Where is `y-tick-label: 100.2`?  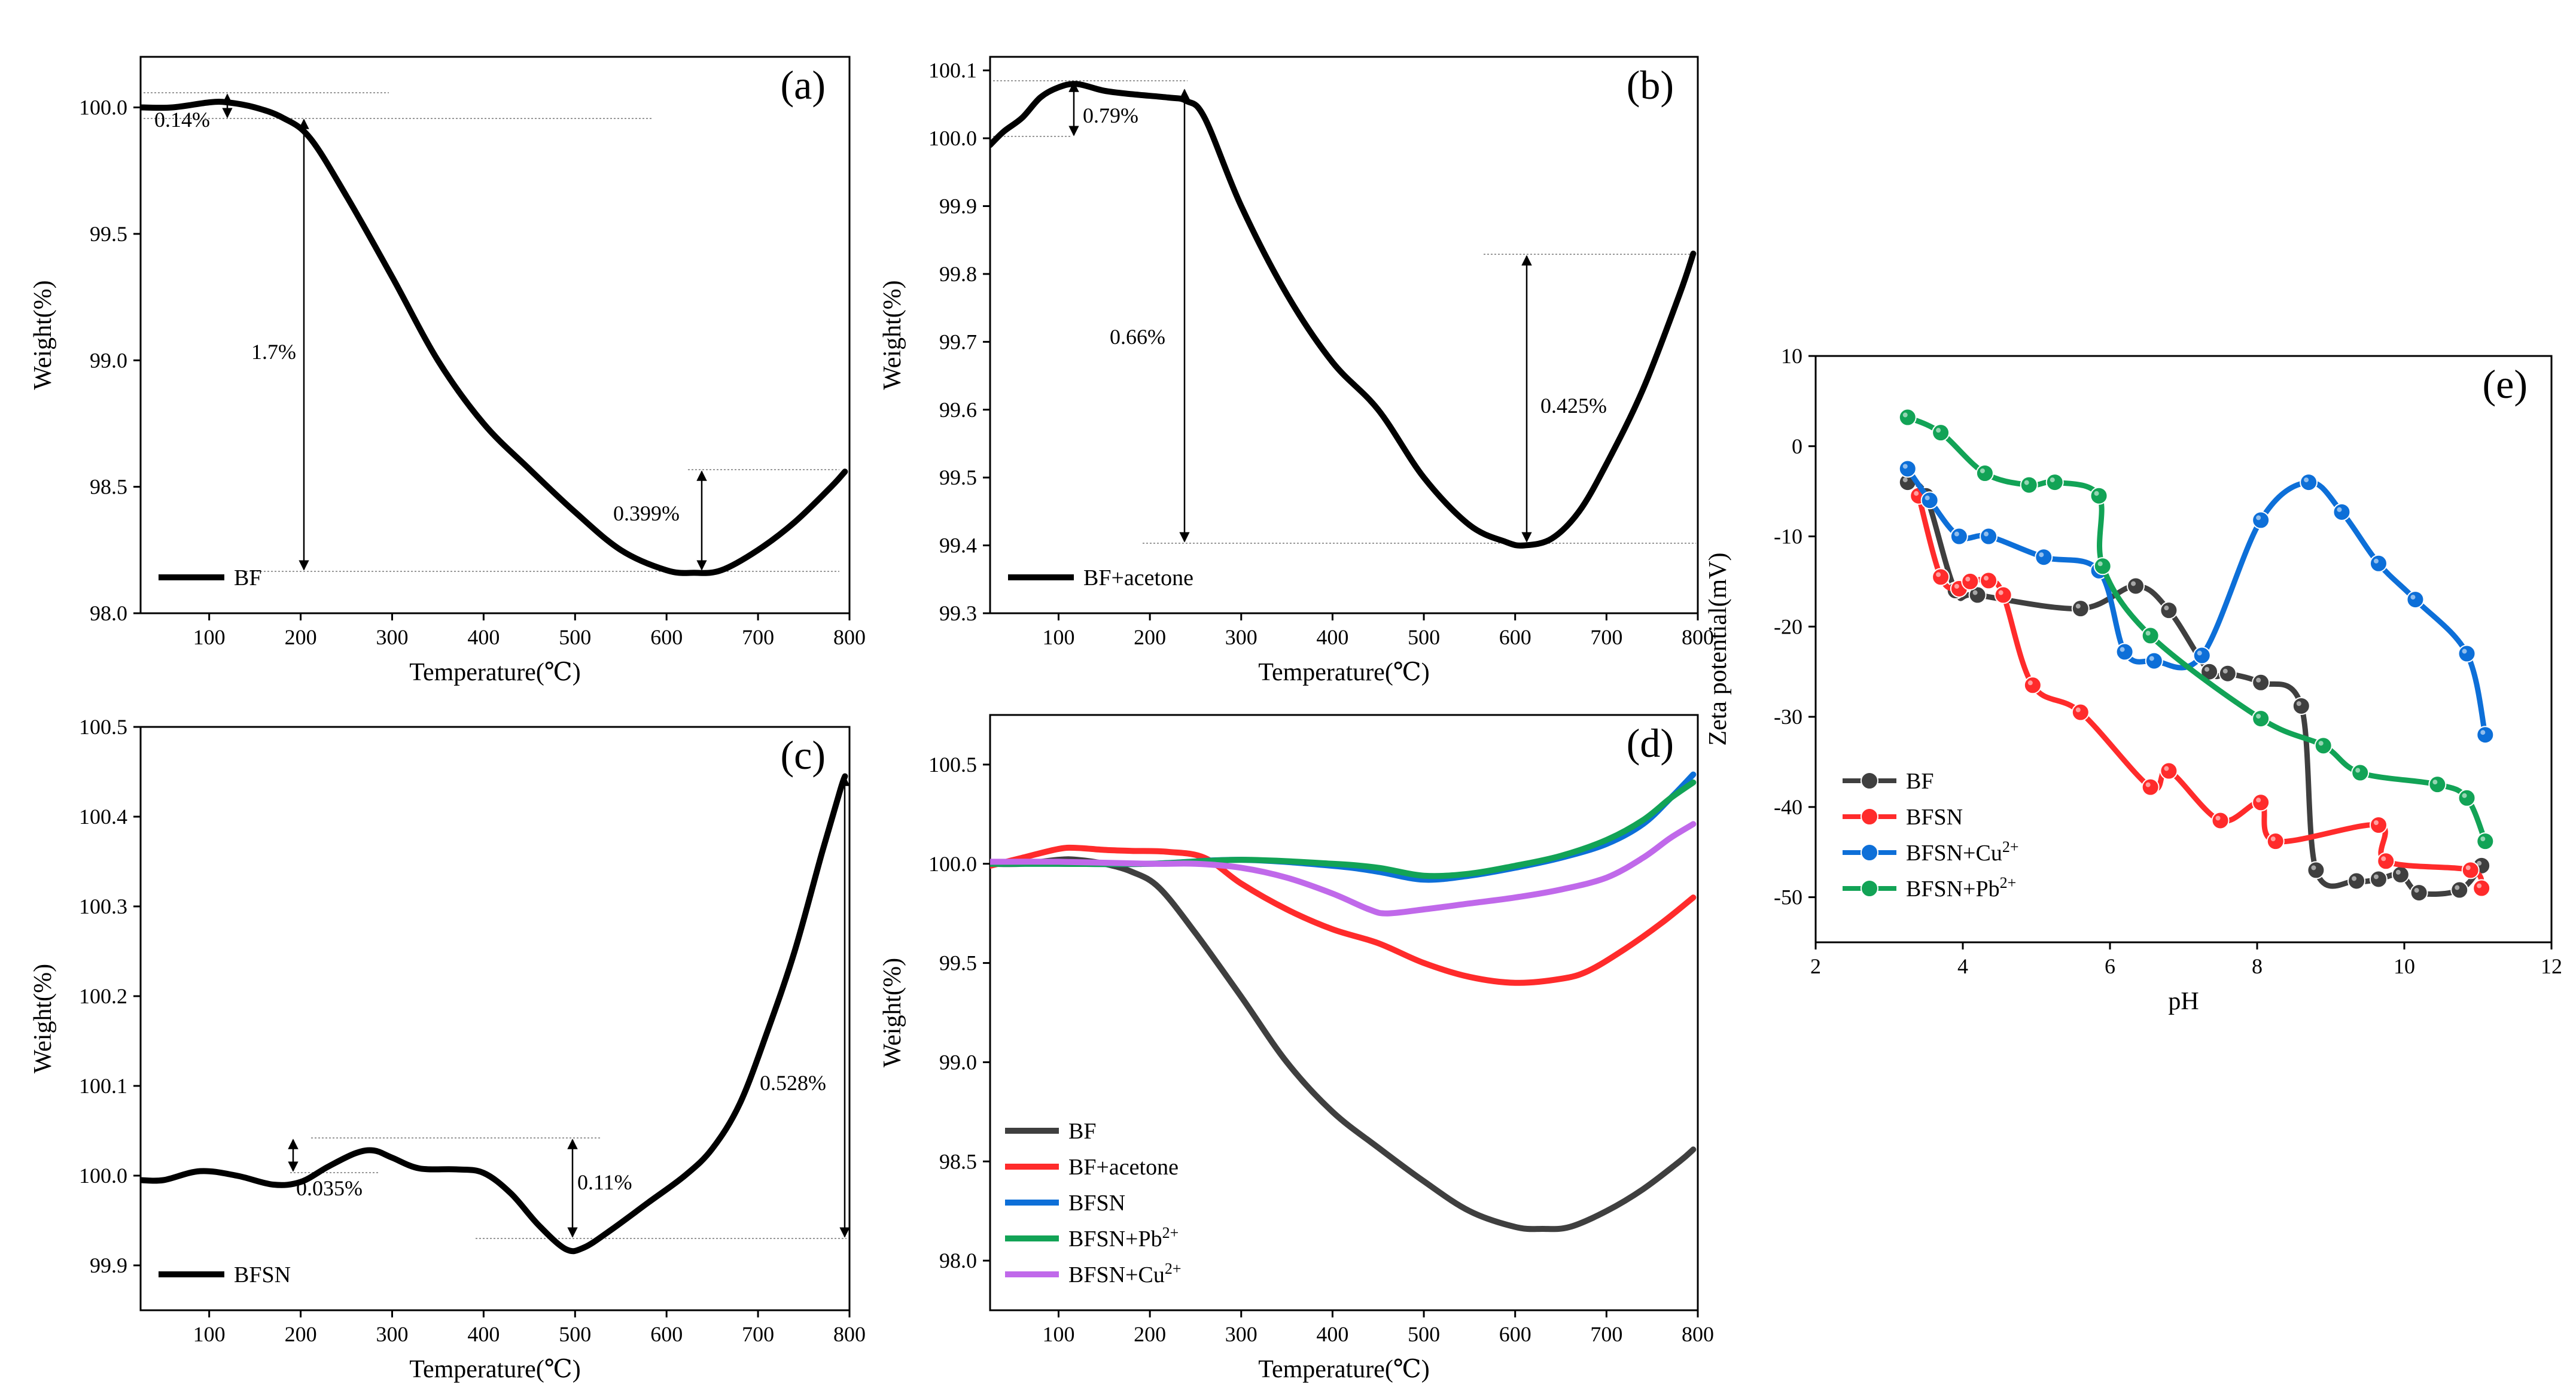 y-tick-label: 100.2 is located at coordinates (103, 996).